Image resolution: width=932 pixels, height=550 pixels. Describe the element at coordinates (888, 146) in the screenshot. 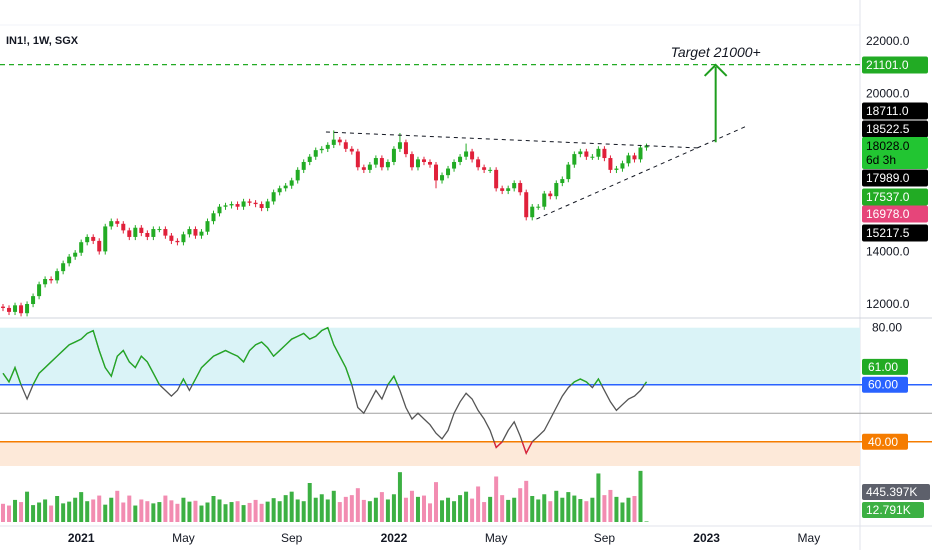

I see `price-badge-label: 18028.0` at that location.